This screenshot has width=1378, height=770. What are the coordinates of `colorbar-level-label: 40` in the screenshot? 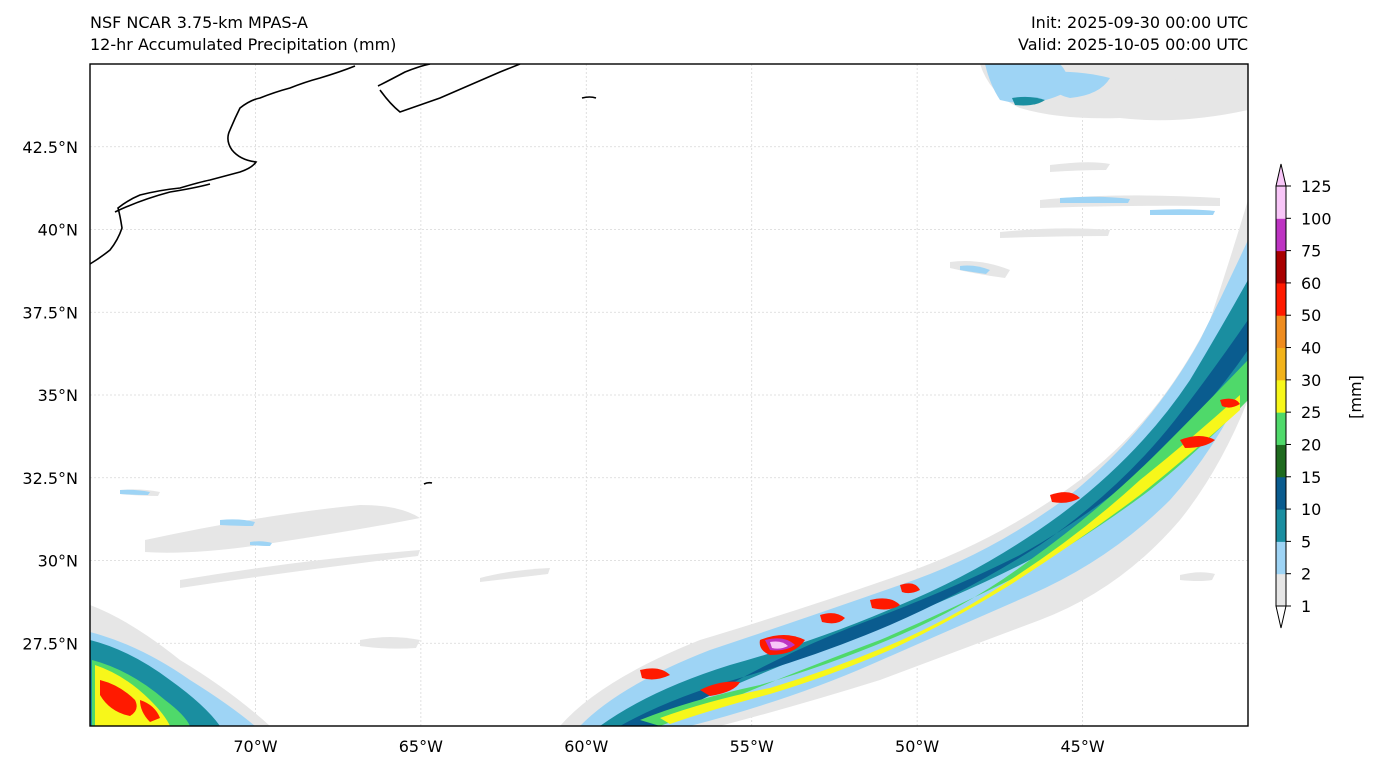 It's located at (1311, 348).